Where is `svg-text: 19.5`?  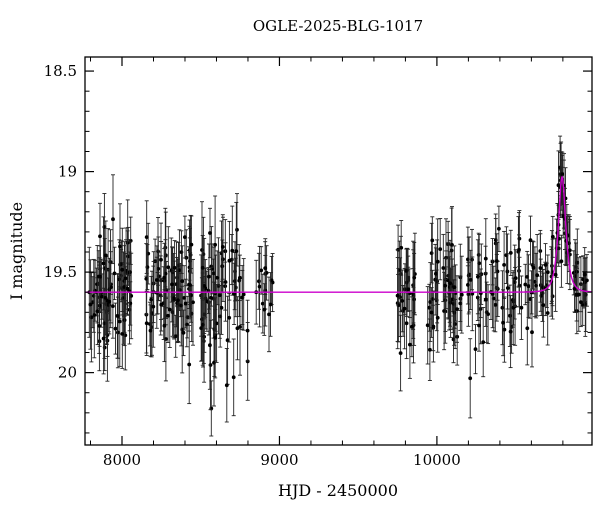
svg-text: 19.5 is located at coordinates (60, 272).